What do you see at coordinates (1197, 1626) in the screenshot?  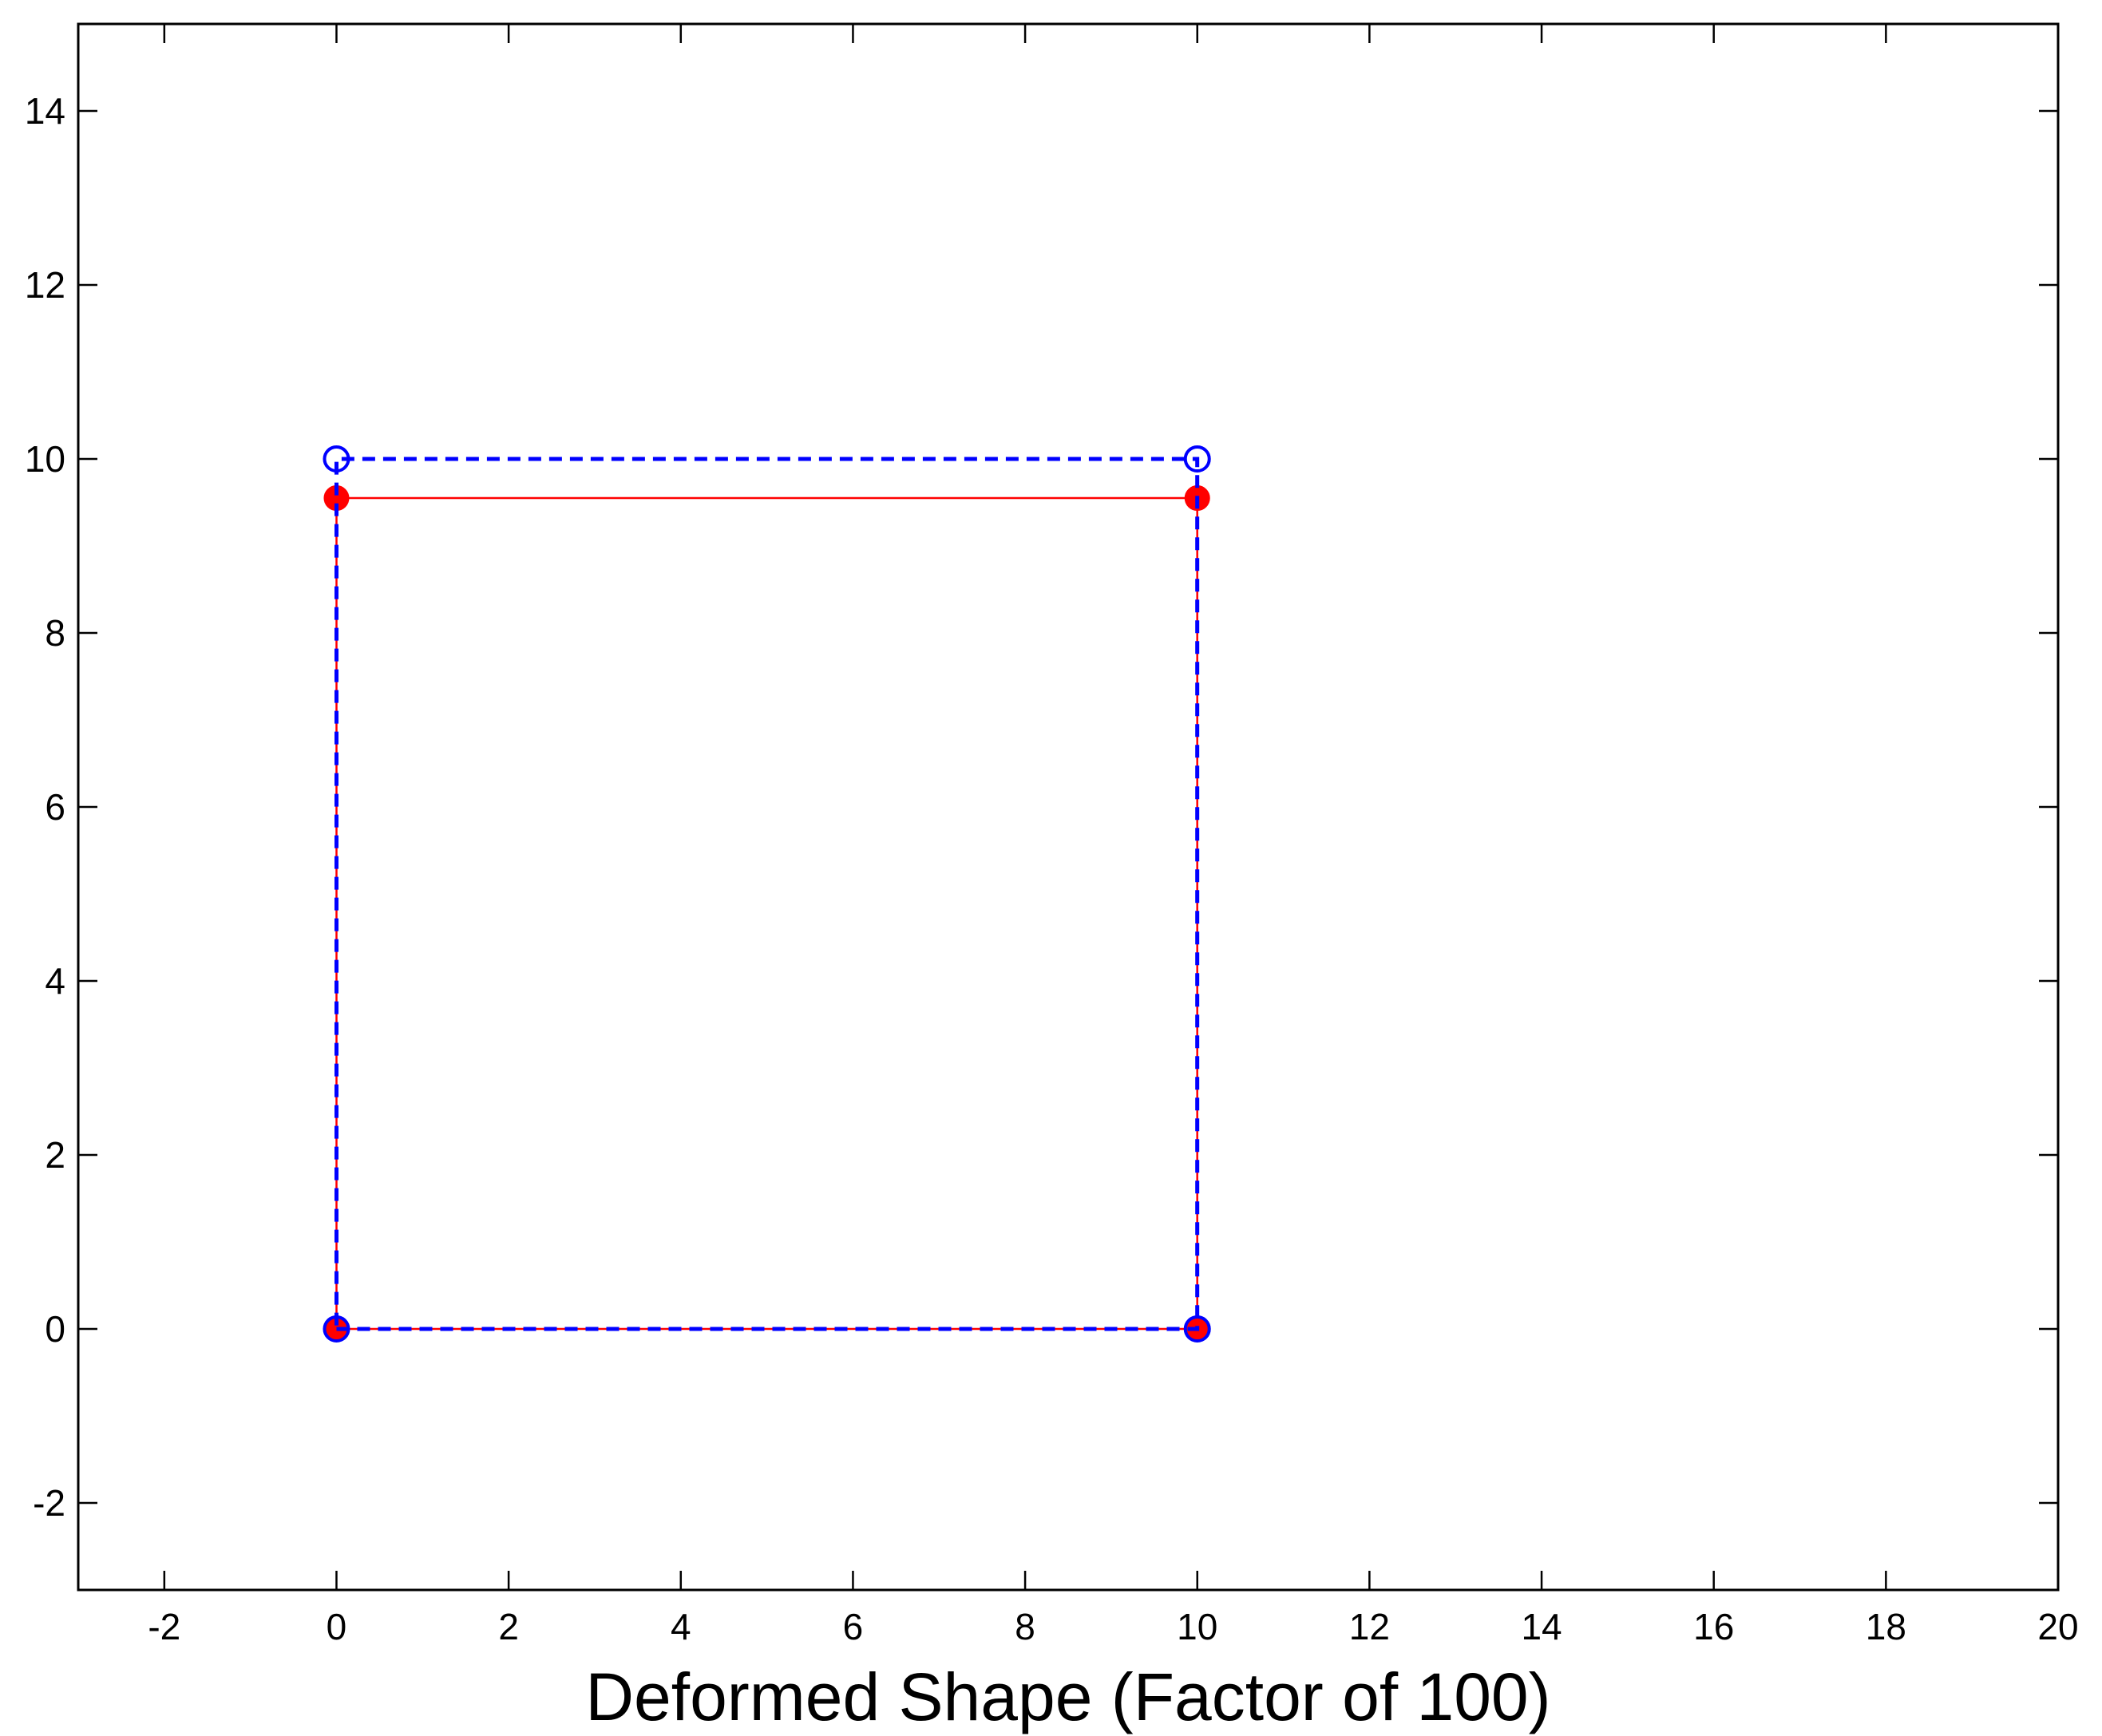 I see `x-tick-label: 10` at bounding box center [1197, 1626].